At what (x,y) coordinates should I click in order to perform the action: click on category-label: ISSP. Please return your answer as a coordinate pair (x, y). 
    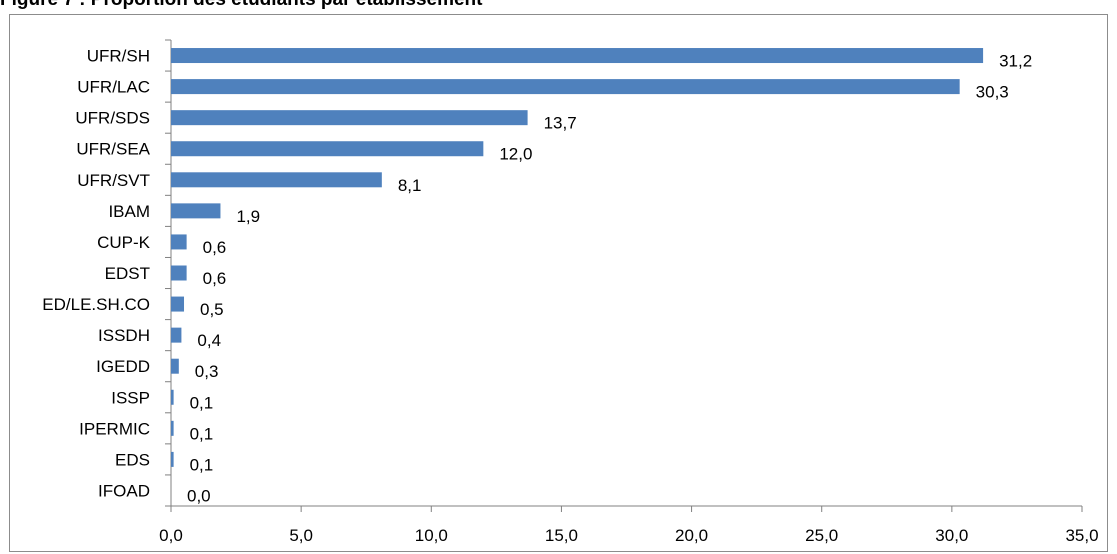
    Looking at the image, I should click on (130, 397).